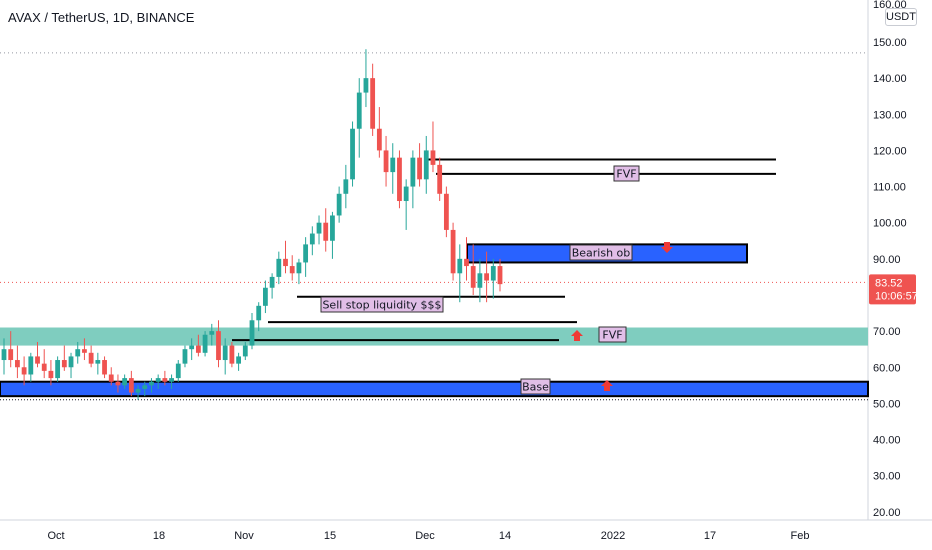 The height and width of the screenshot is (550, 932). Describe the element at coordinates (887, 441) in the screenshot. I see `y-tick-label: 40.00` at that location.